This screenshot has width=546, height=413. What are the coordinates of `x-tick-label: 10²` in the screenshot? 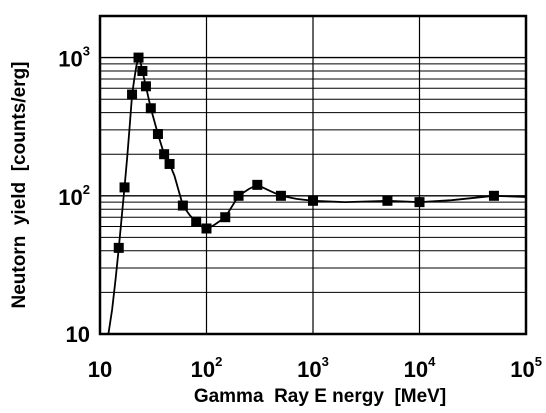 It's located at (207, 368).